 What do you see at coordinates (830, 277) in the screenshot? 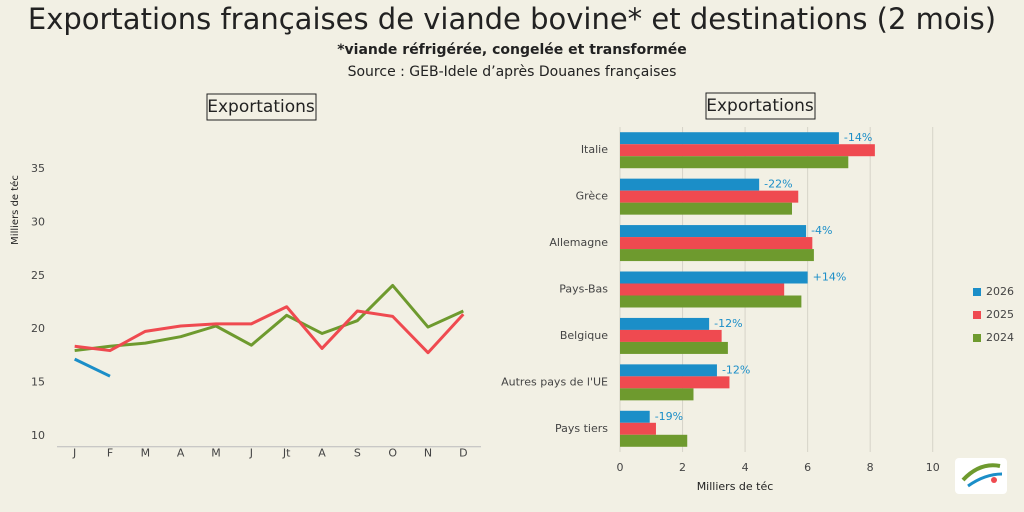
I see `annotation: +14%` at bounding box center [830, 277].